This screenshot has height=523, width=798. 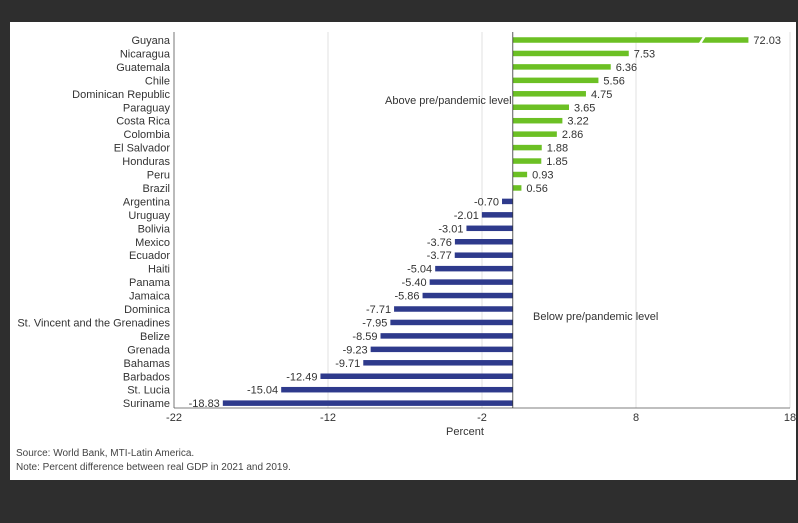 I want to click on value-label: -18.83, so click(x=204, y=404).